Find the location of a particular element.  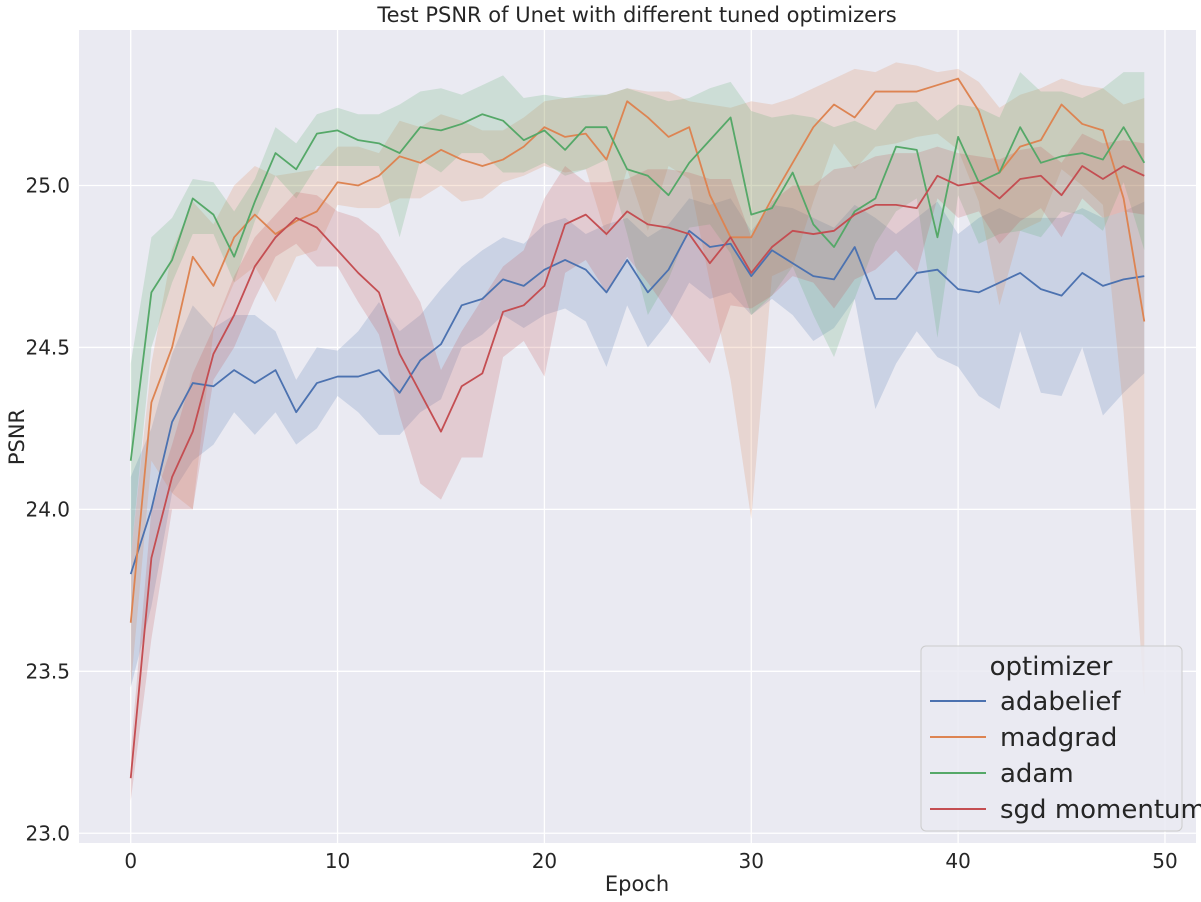

x-tick-label-5: 50 is located at coordinates (1164, 861).